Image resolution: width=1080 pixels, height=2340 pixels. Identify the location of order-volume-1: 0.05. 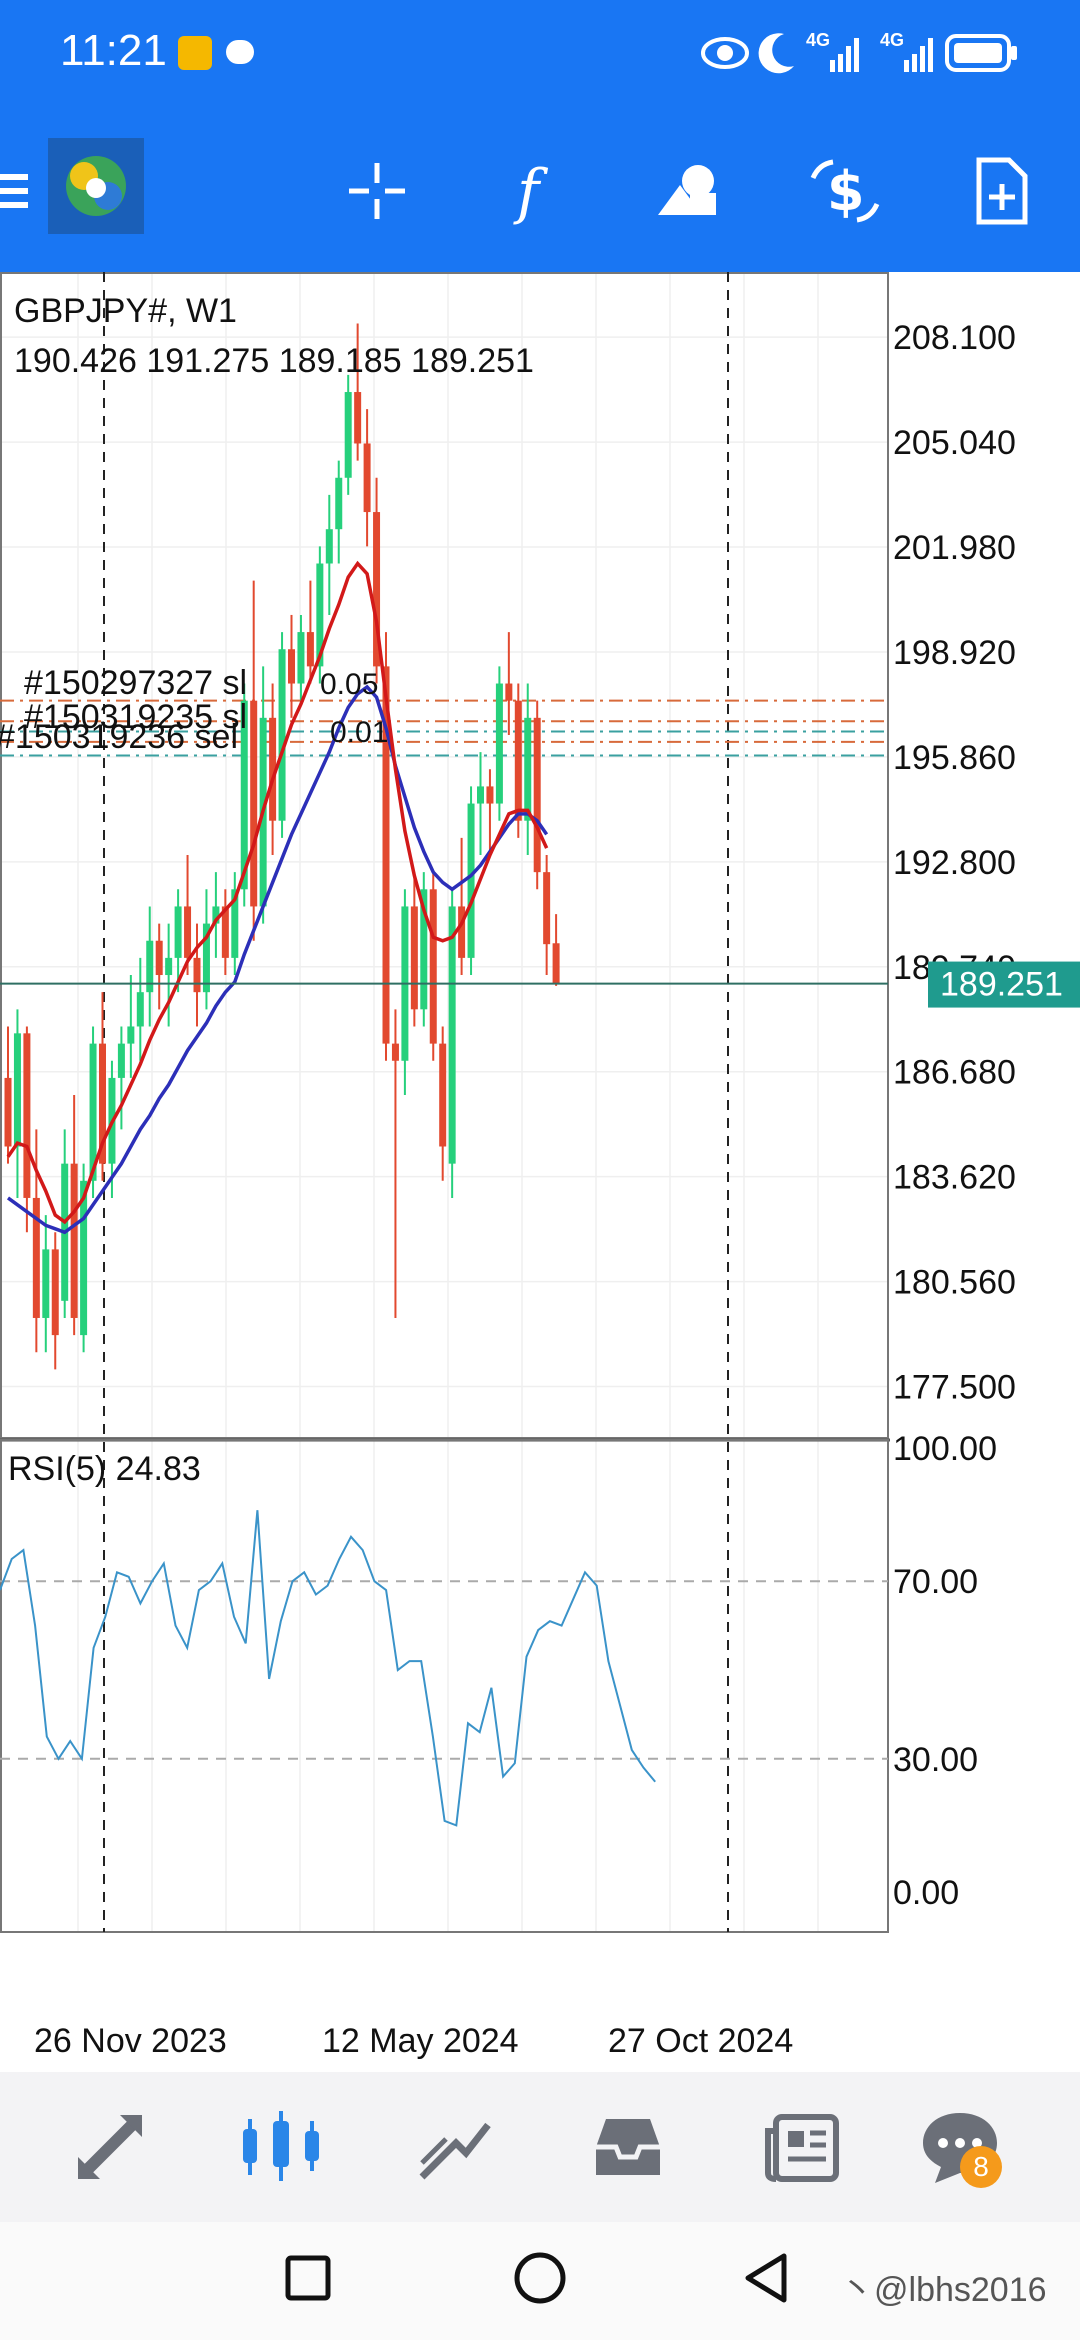
(349, 684).